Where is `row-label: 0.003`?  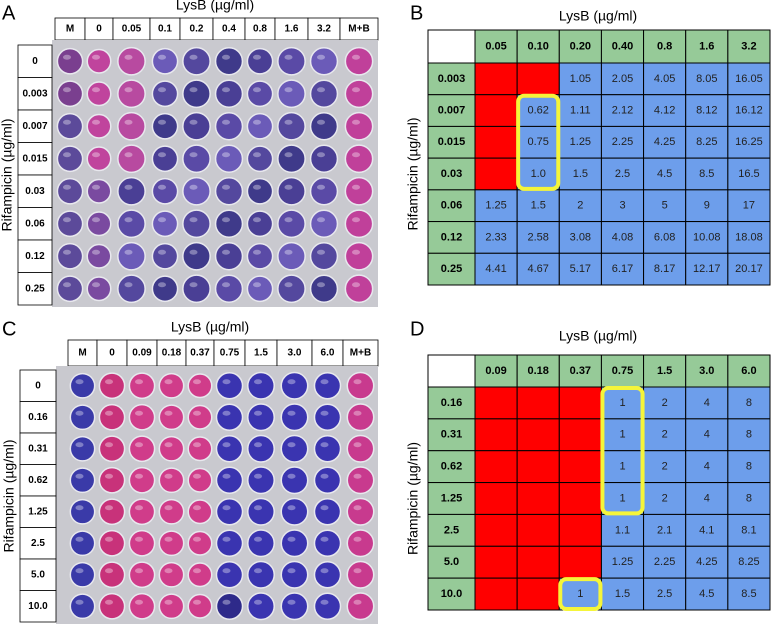 row-label: 0.003 is located at coordinates (452, 79).